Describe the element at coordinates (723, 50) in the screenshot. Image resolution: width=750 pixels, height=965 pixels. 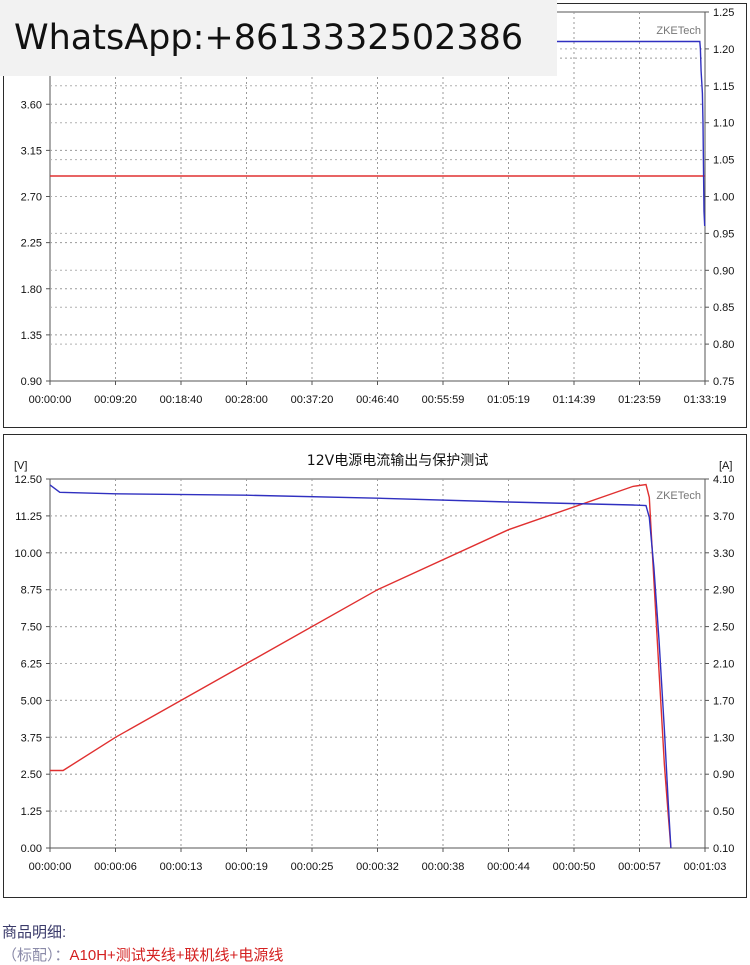
I see `chart1-y-right-tick-label: 1.20` at that location.